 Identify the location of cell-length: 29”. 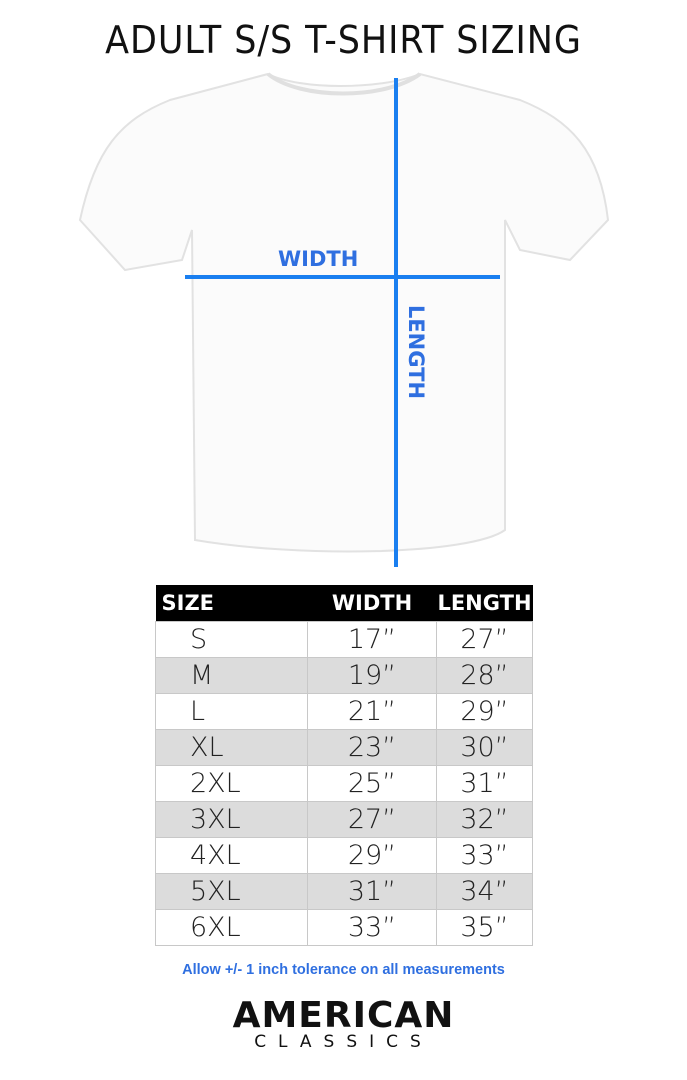
(484, 711).